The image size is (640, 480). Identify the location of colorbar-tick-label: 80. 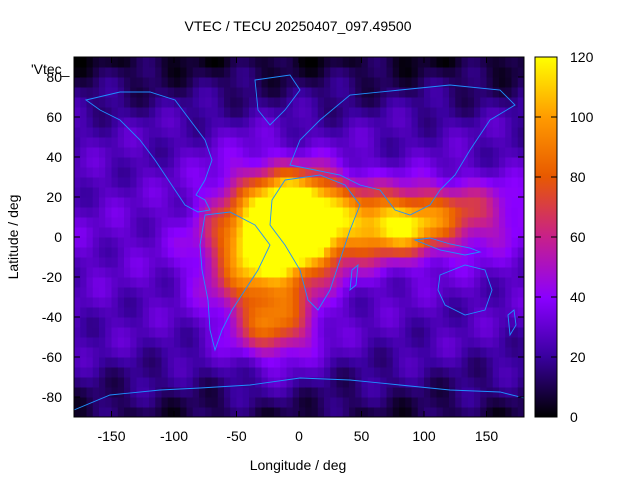
(578, 177).